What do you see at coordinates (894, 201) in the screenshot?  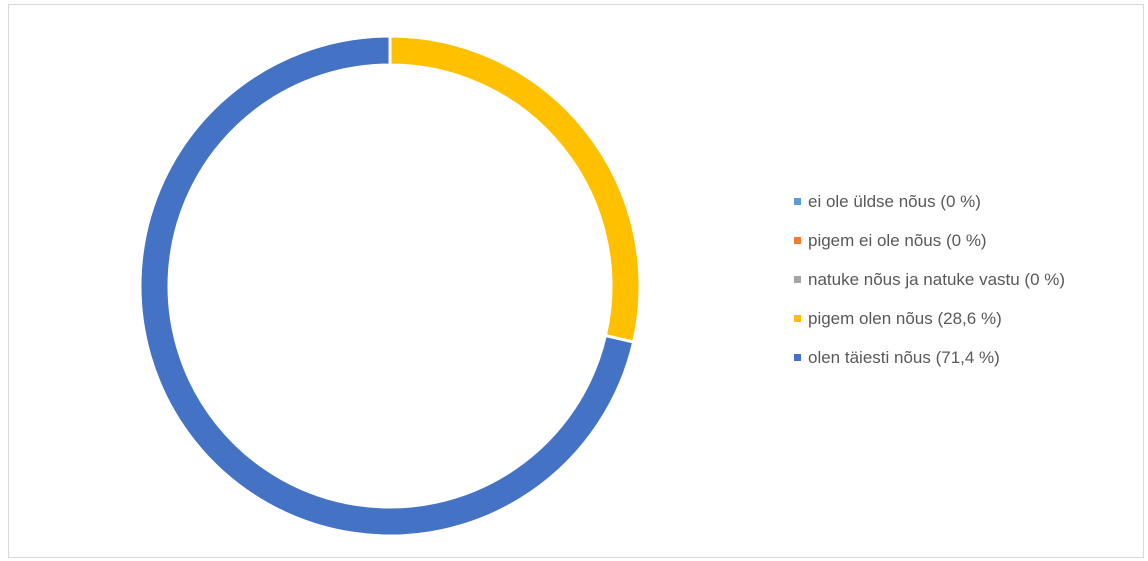 I see `legend-label: ei ole üldse nõus (0 %)` at bounding box center [894, 201].